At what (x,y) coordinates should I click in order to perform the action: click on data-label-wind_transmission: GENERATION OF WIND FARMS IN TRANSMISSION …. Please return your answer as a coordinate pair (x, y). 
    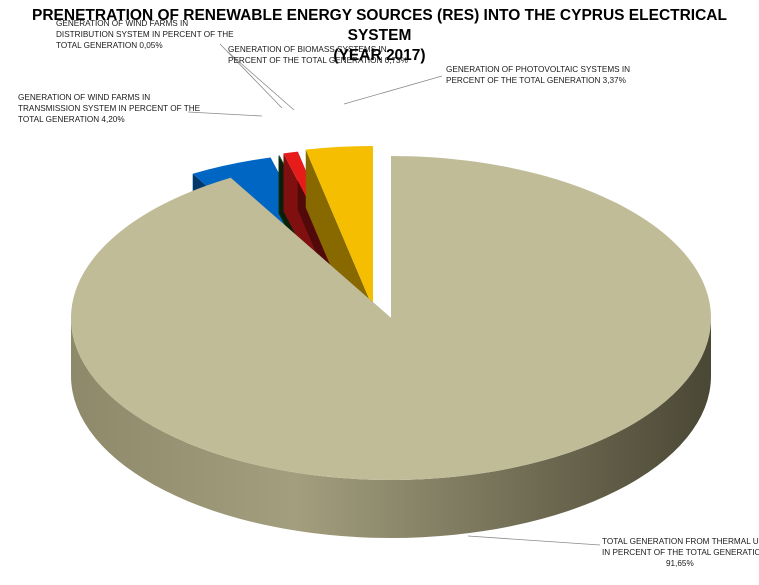
    Looking at the image, I should click on (109, 108).